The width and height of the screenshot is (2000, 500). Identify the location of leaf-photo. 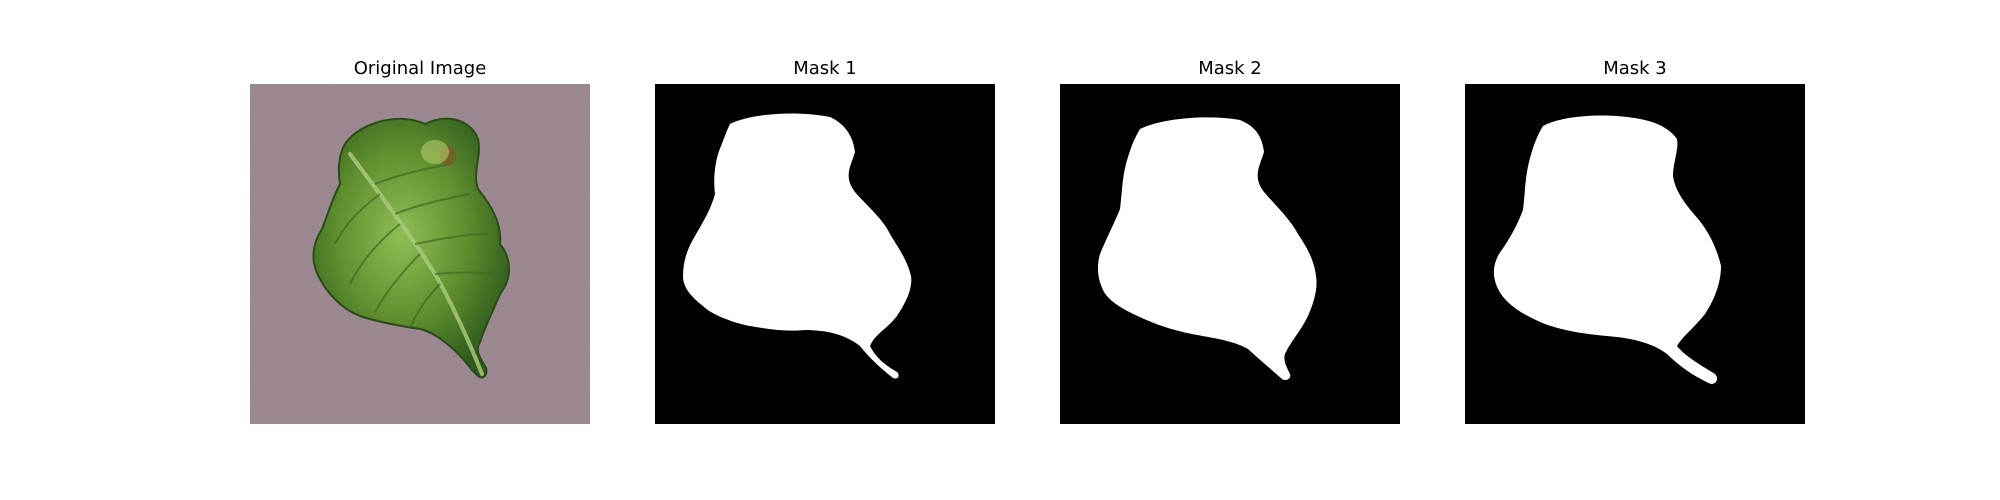
(420, 254).